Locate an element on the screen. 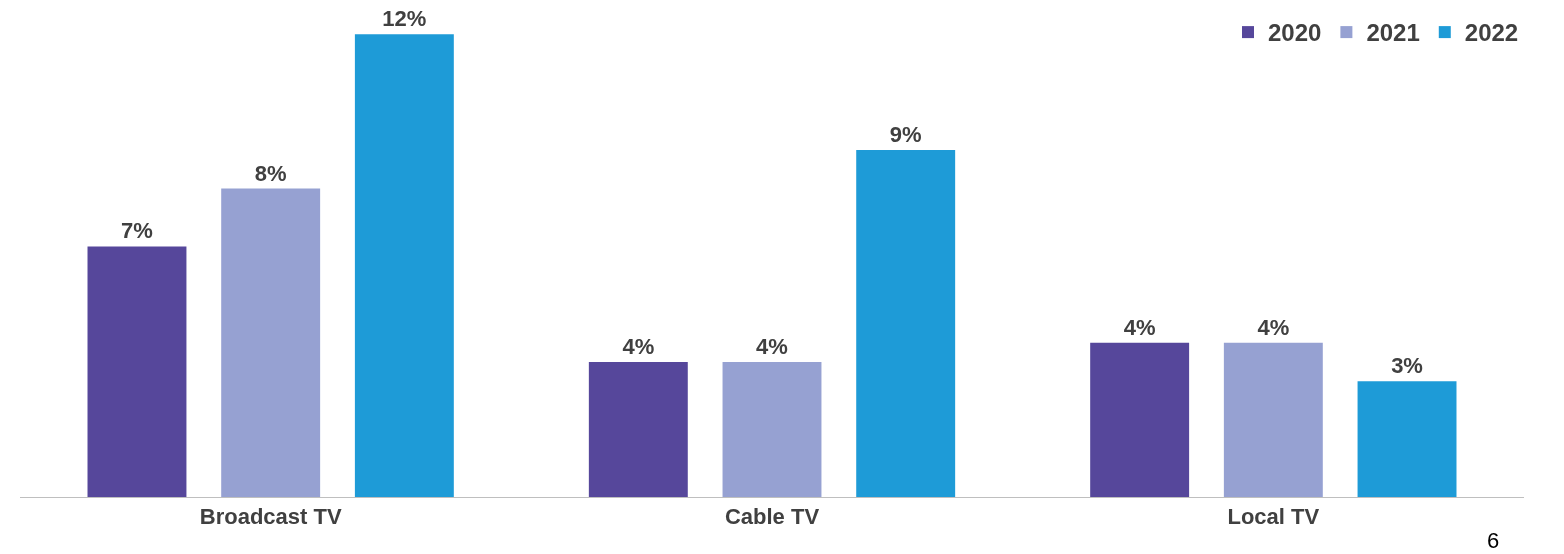  data-label: 3% is located at coordinates (1407, 366).